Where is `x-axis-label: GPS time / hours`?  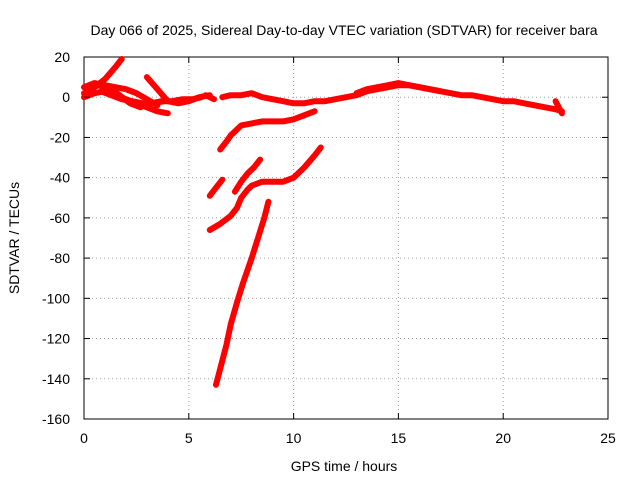 x-axis-label: GPS time / hours is located at coordinates (344, 466).